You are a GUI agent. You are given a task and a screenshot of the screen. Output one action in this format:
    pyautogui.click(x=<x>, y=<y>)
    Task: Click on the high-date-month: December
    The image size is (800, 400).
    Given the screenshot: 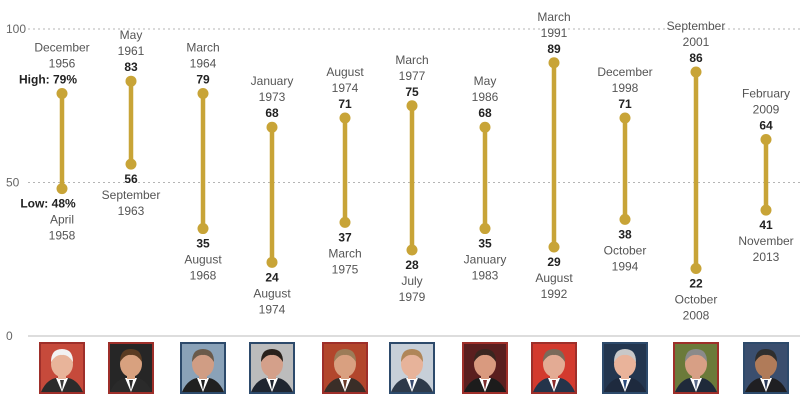 What is the action you would take?
    pyautogui.click(x=624, y=72)
    